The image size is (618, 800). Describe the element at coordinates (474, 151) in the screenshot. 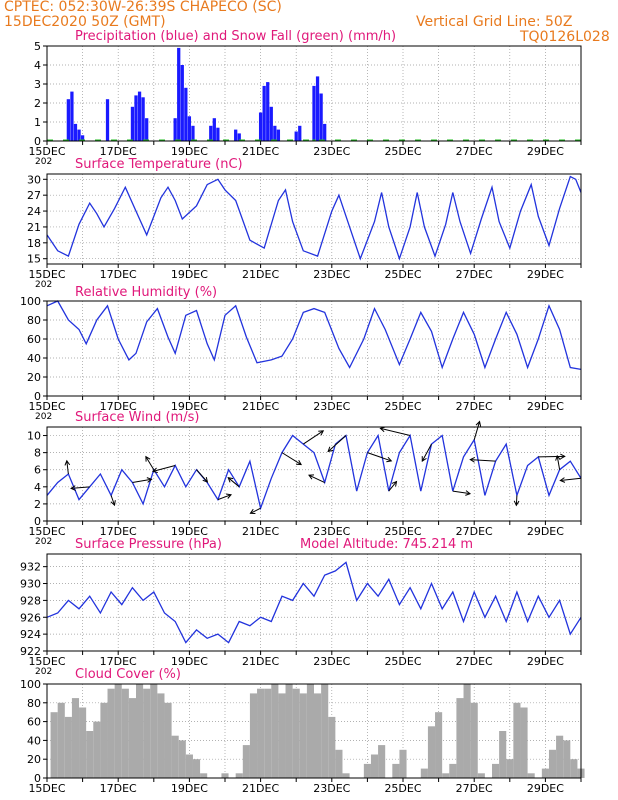

I see `x-tick-label: 27DEC` at that location.